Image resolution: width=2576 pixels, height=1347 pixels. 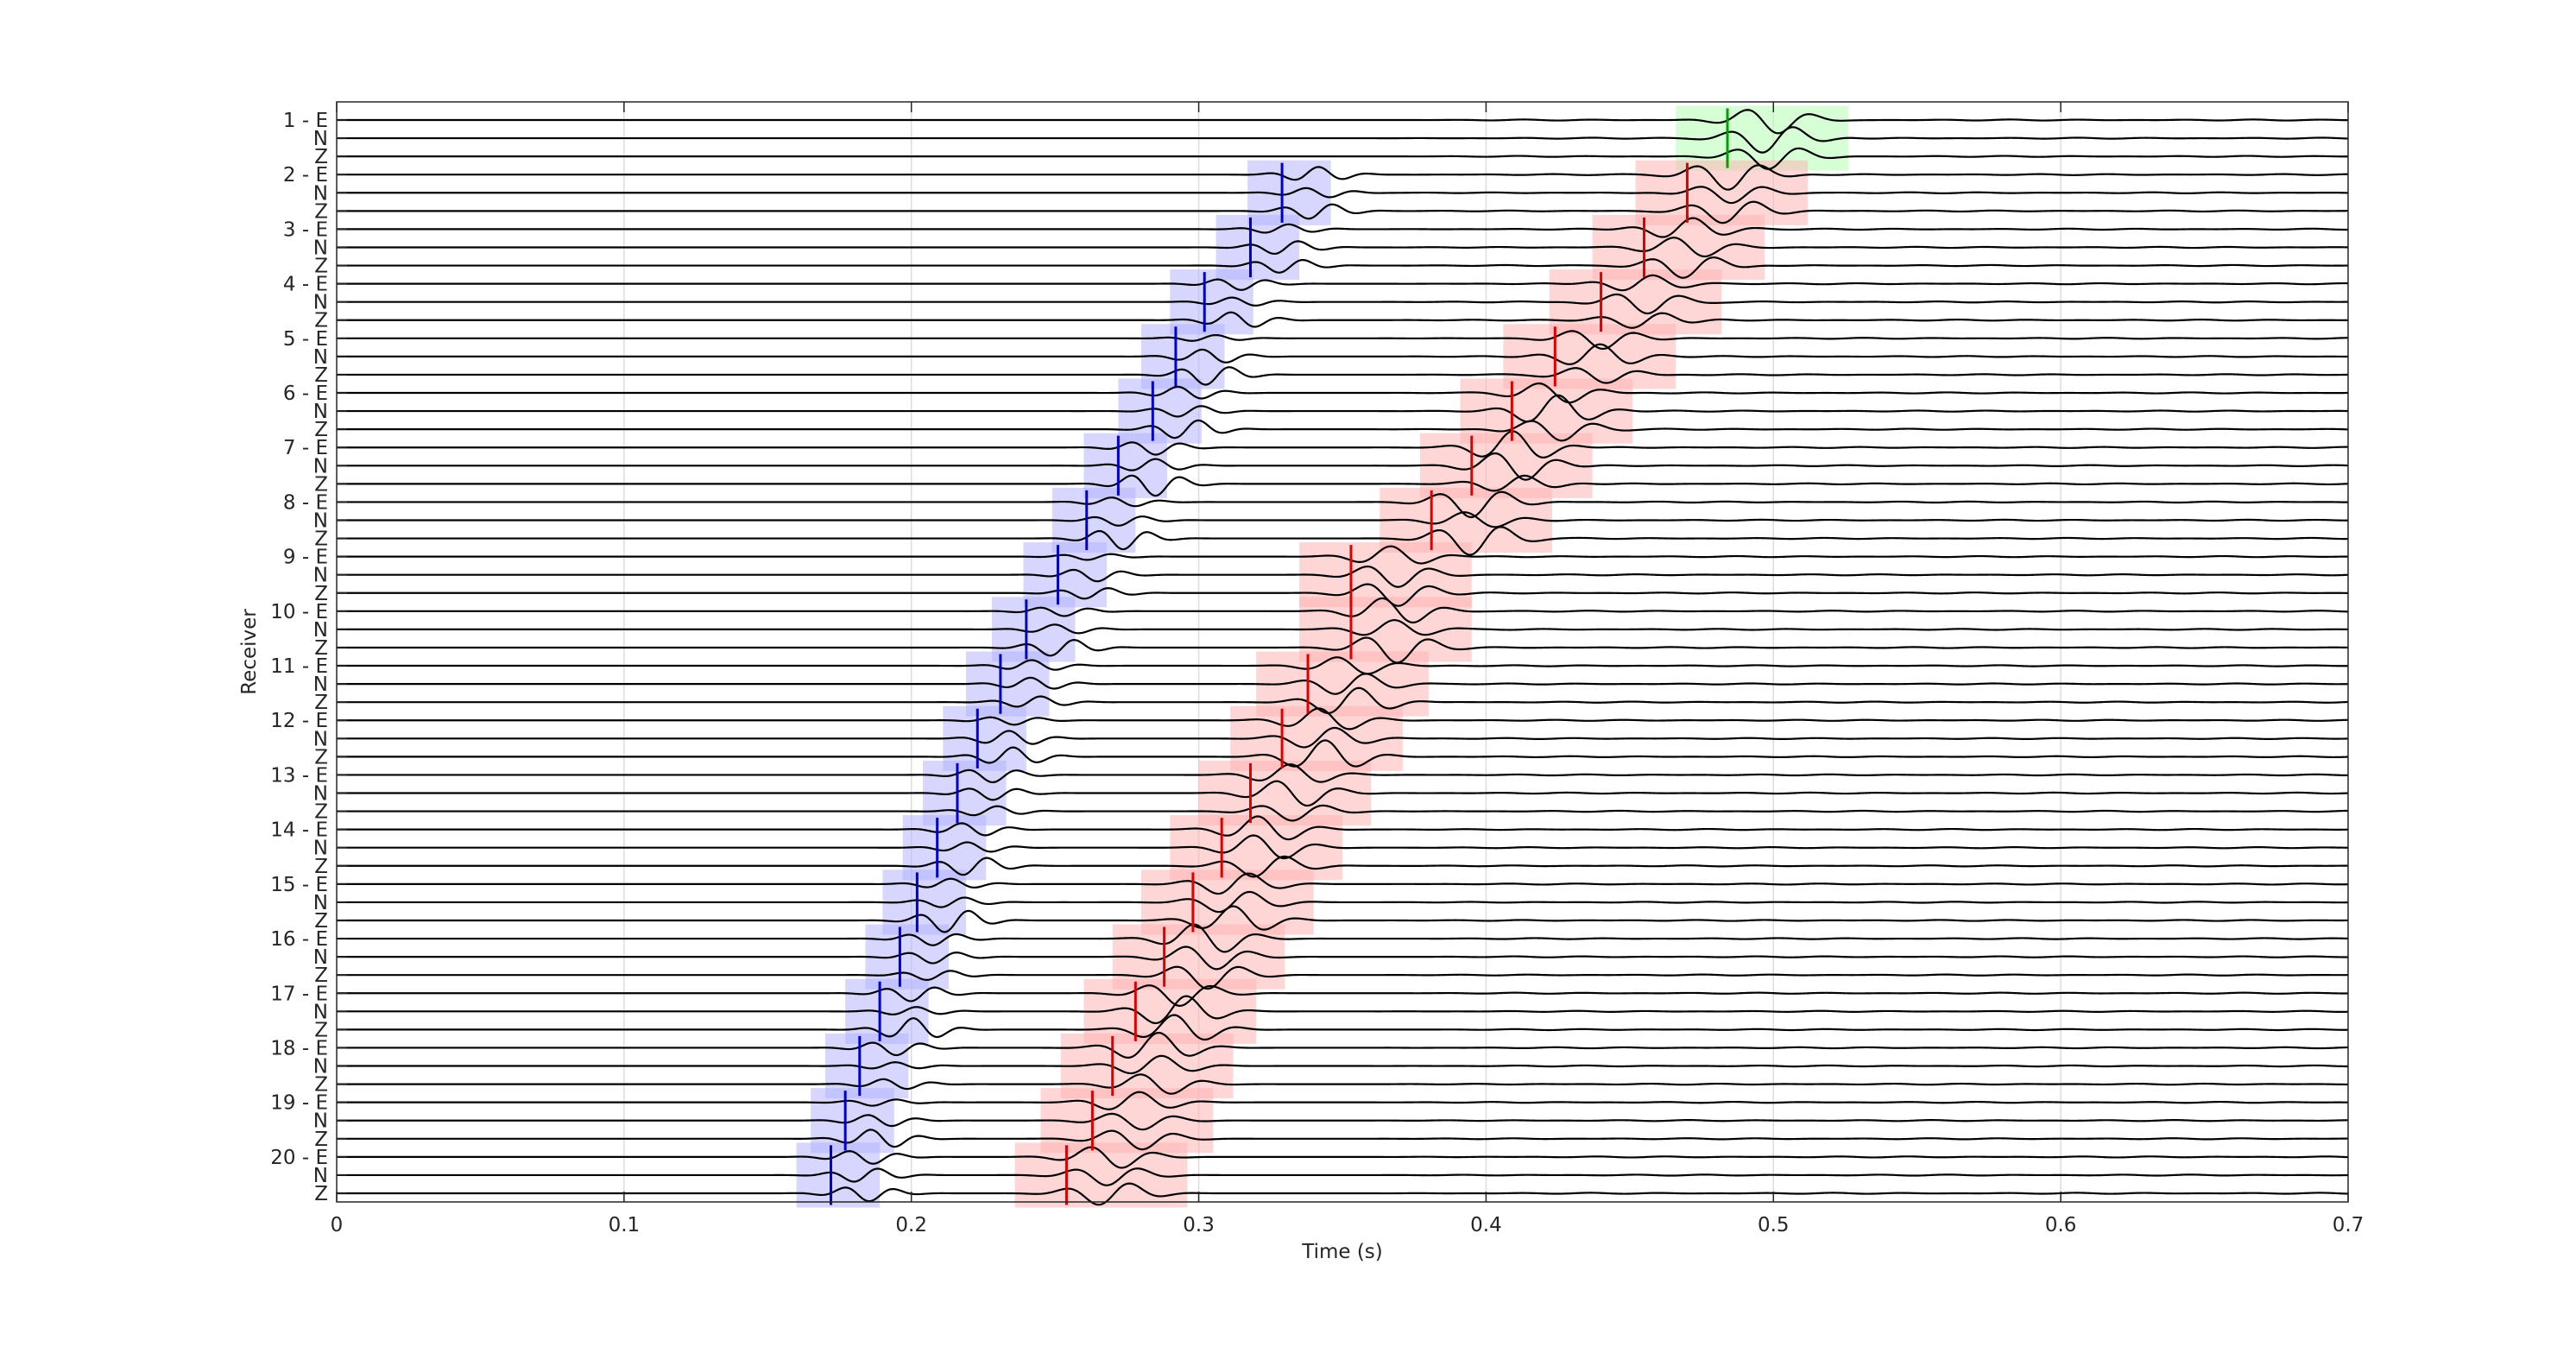 What do you see at coordinates (305, 558) in the screenshot?
I see `y-tick-label: 9 - E` at bounding box center [305, 558].